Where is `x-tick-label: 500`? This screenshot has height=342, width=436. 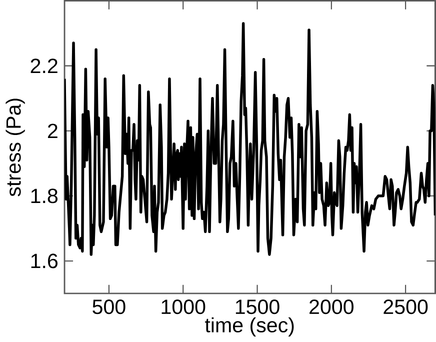
x-tick-label: 500 is located at coordinates (109, 306).